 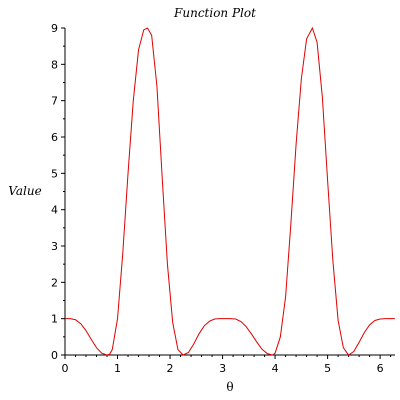 What do you see at coordinates (275, 368) in the screenshot?
I see `x-tick-label-4: 4` at bounding box center [275, 368].